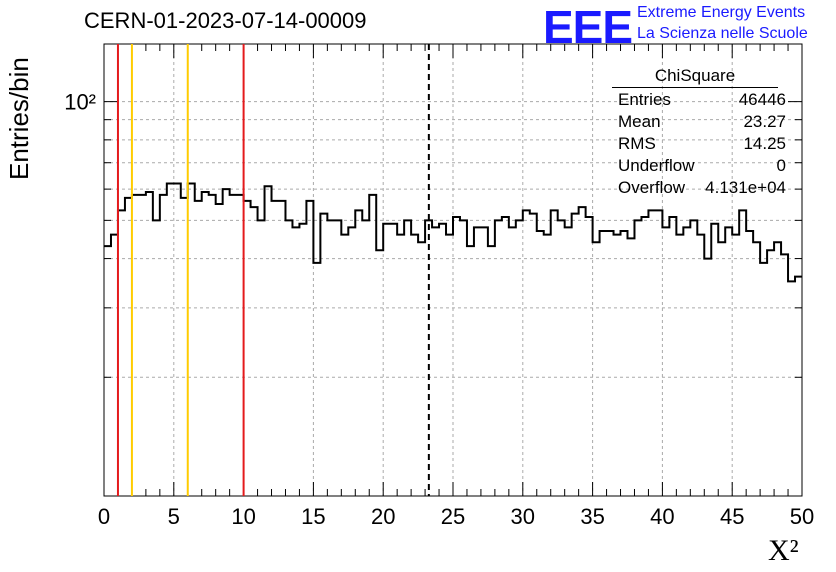 The height and width of the screenshot is (572, 836). What do you see at coordinates (656, 165) in the screenshot?
I see `stats-key: Underflow` at bounding box center [656, 165].